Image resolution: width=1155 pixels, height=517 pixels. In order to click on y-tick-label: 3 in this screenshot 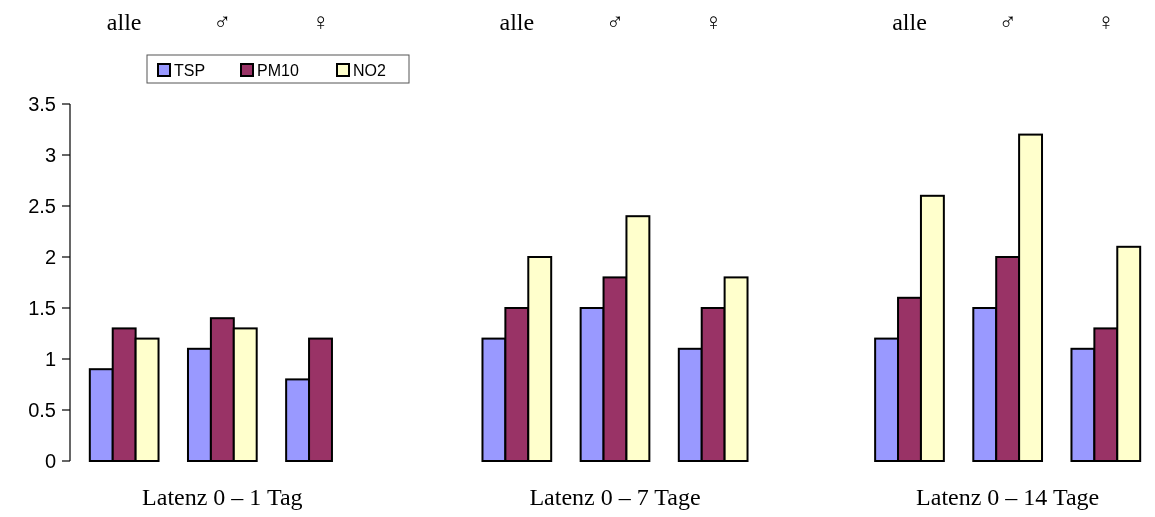, I will do `click(50, 155)`.